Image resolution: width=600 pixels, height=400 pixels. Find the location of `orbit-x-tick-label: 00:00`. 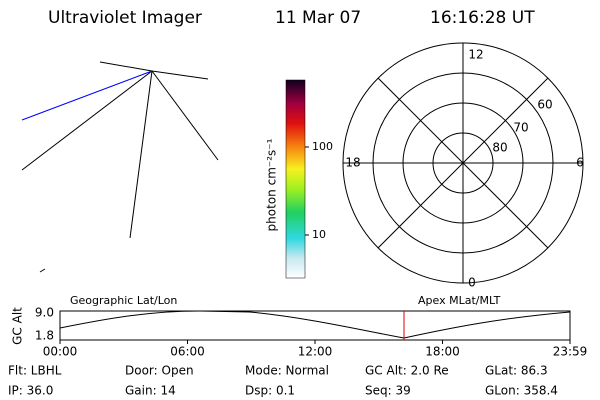

orbit-x-tick-label: 00:00 is located at coordinates (60, 352).